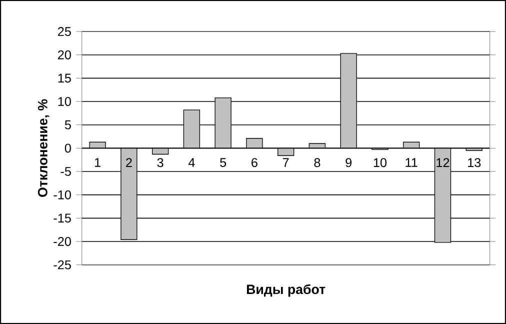 The image size is (506, 324). I want to click on x-tick-label: 6, so click(255, 163).